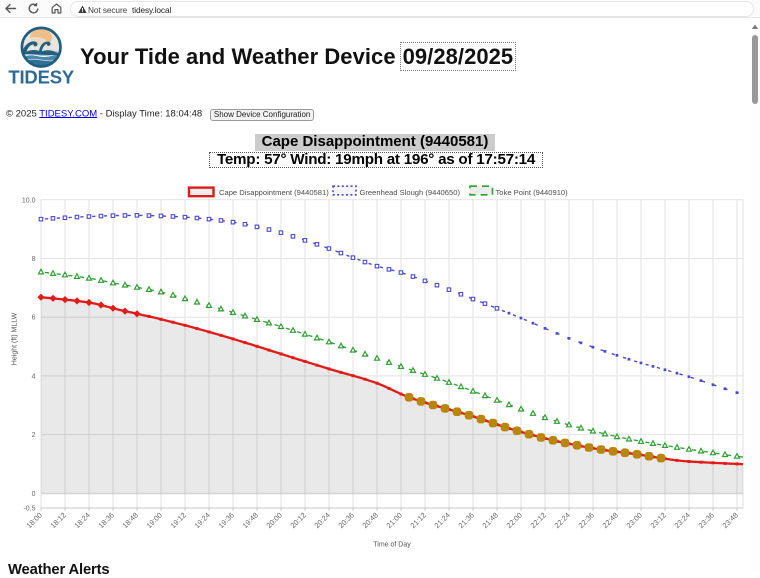 This screenshot has width=760, height=578. Describe the element at coordinates (34, 494) in the screenshot. I see `svg-text: 0` at that location.